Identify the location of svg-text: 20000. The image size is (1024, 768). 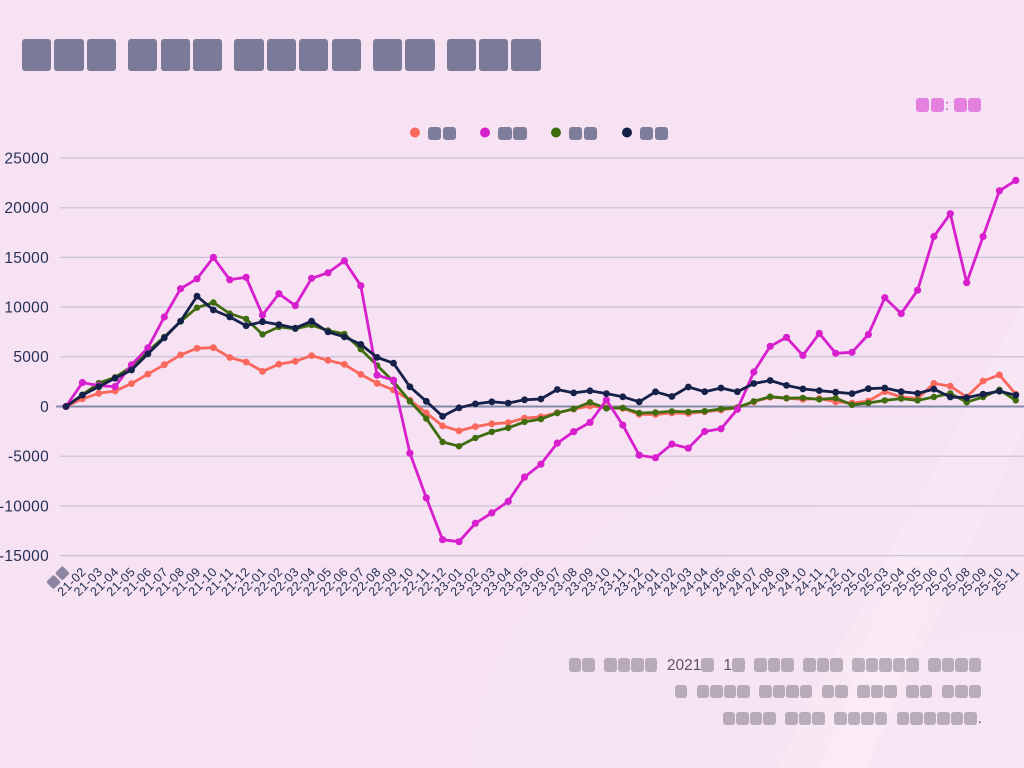
(26, 208).